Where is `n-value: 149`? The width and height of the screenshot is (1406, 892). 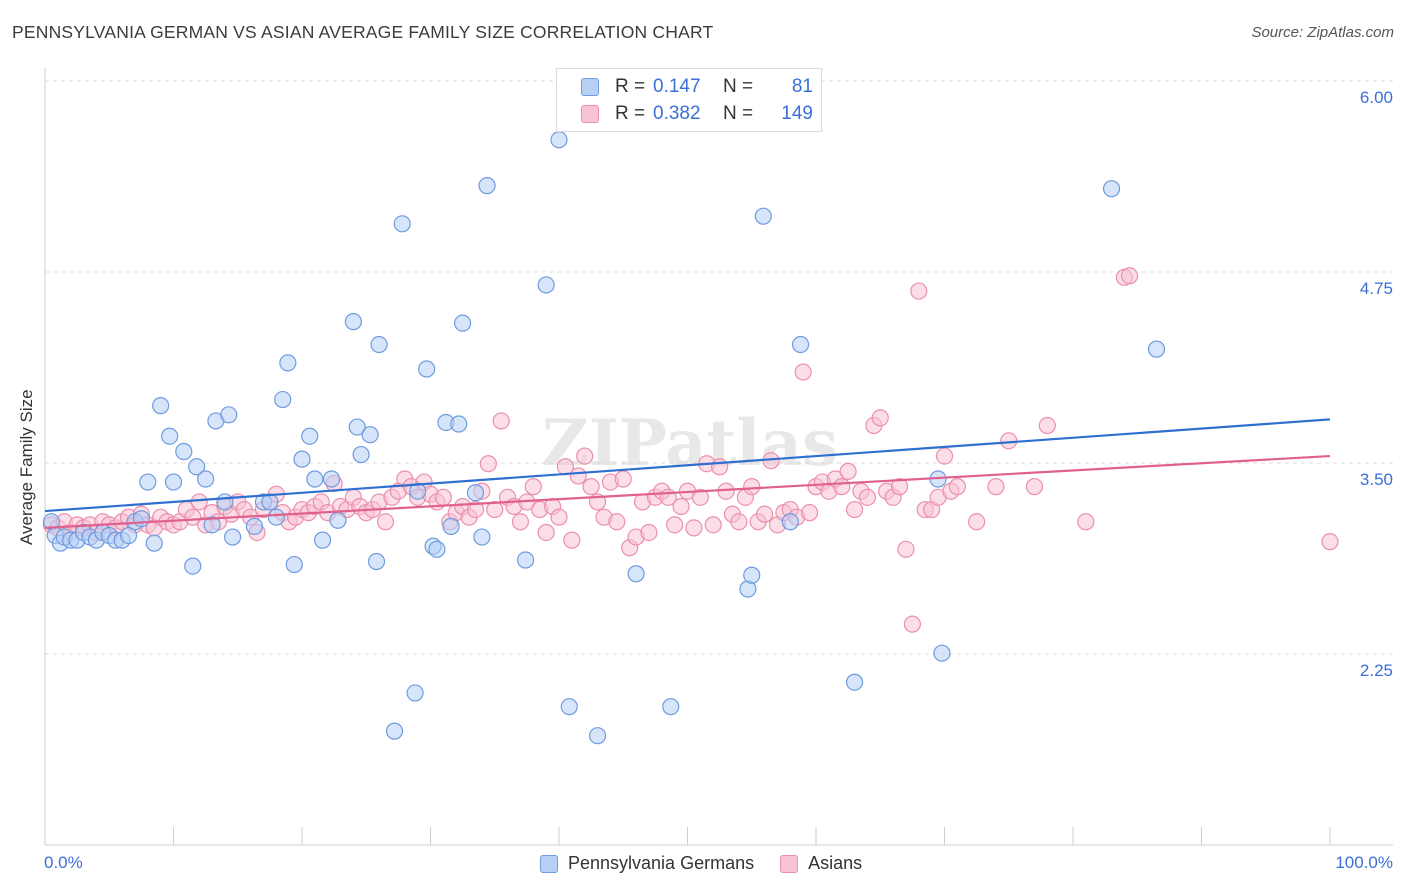
n-value: 149 is located at coordinates (797, 113).